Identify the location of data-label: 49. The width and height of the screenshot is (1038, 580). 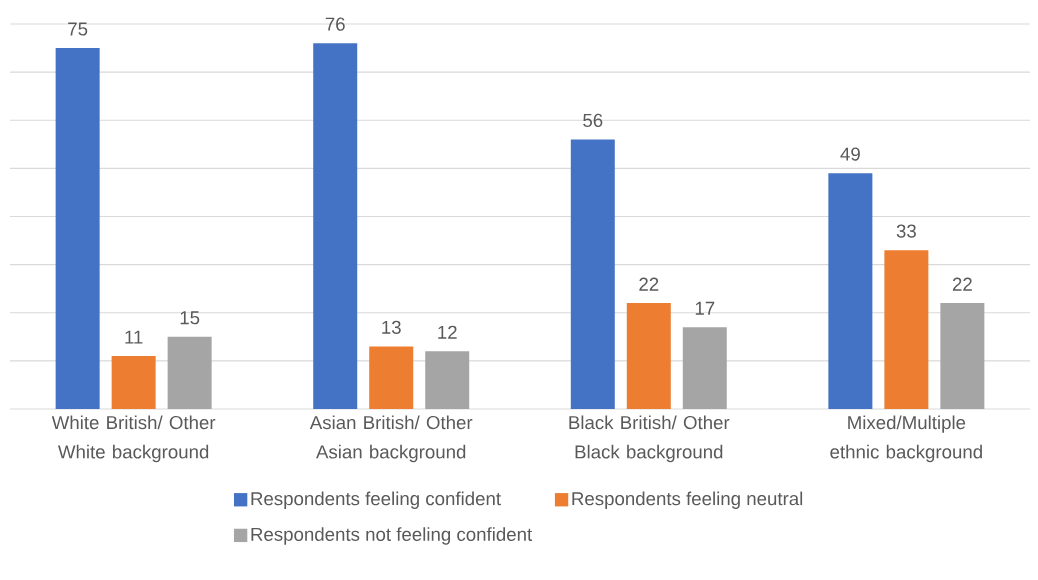
(850, 154).